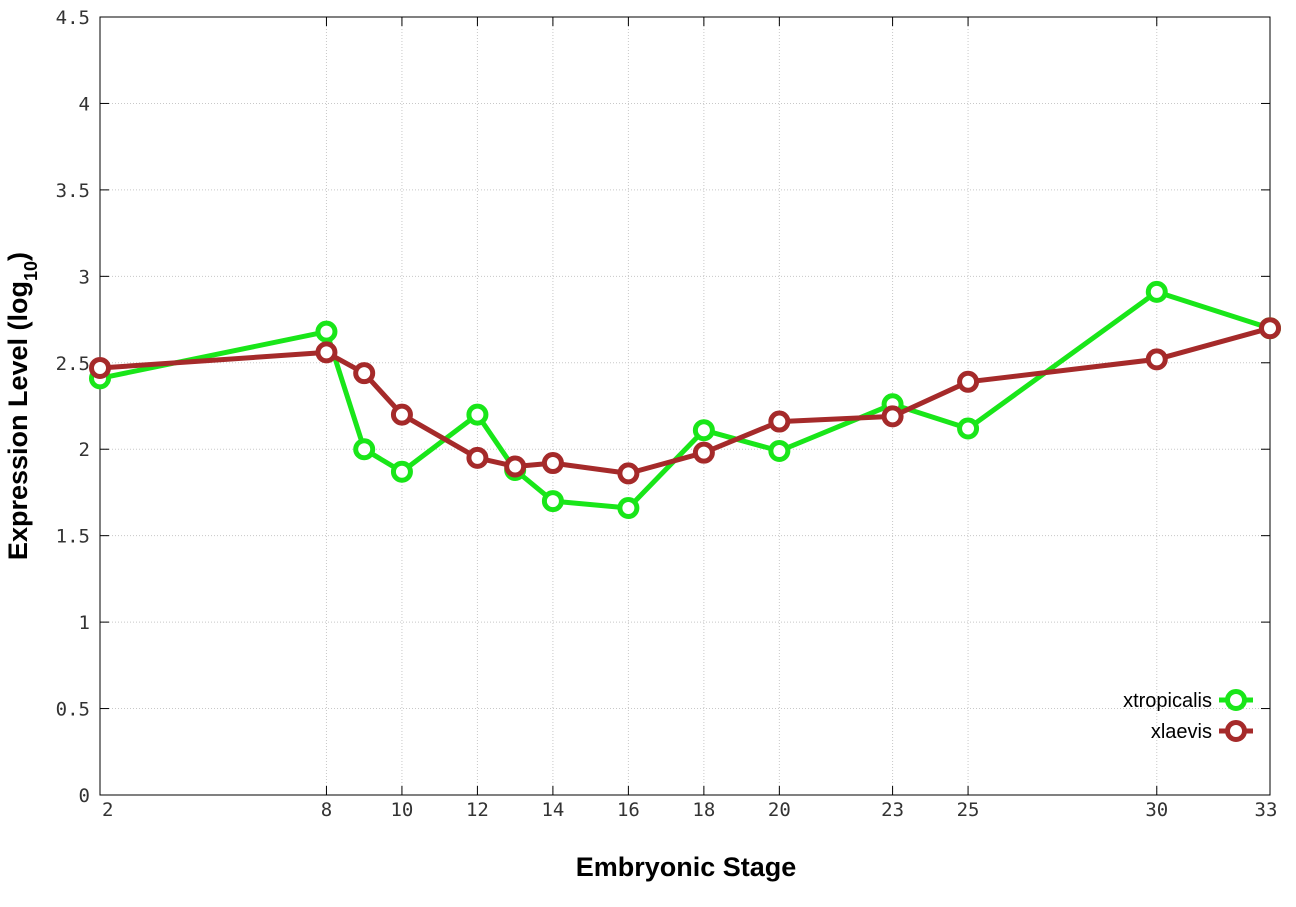  I want to click on y-tick-label: 4.5, so click(73, 18).